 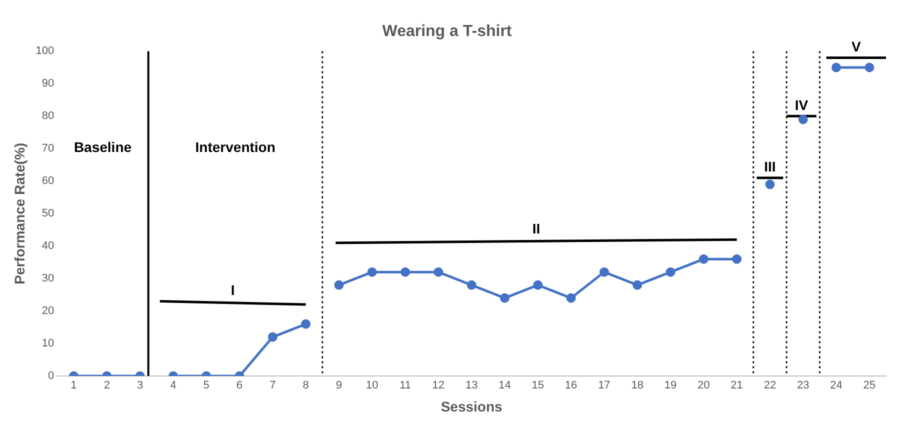 I want to click on series-label: III, so click(x=770, y=166).